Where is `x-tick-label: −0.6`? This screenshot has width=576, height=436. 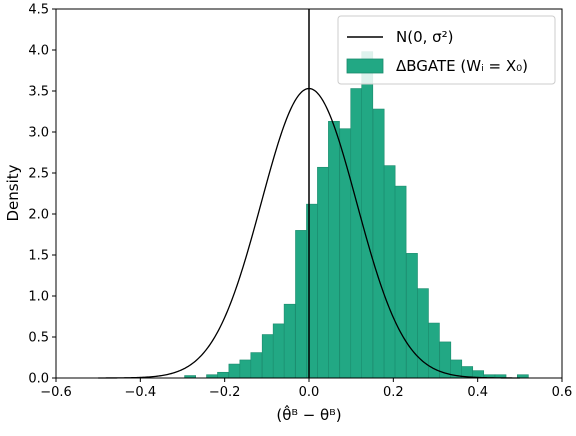 x-tick-label: −0.6 is located at coordinates (56, 392).